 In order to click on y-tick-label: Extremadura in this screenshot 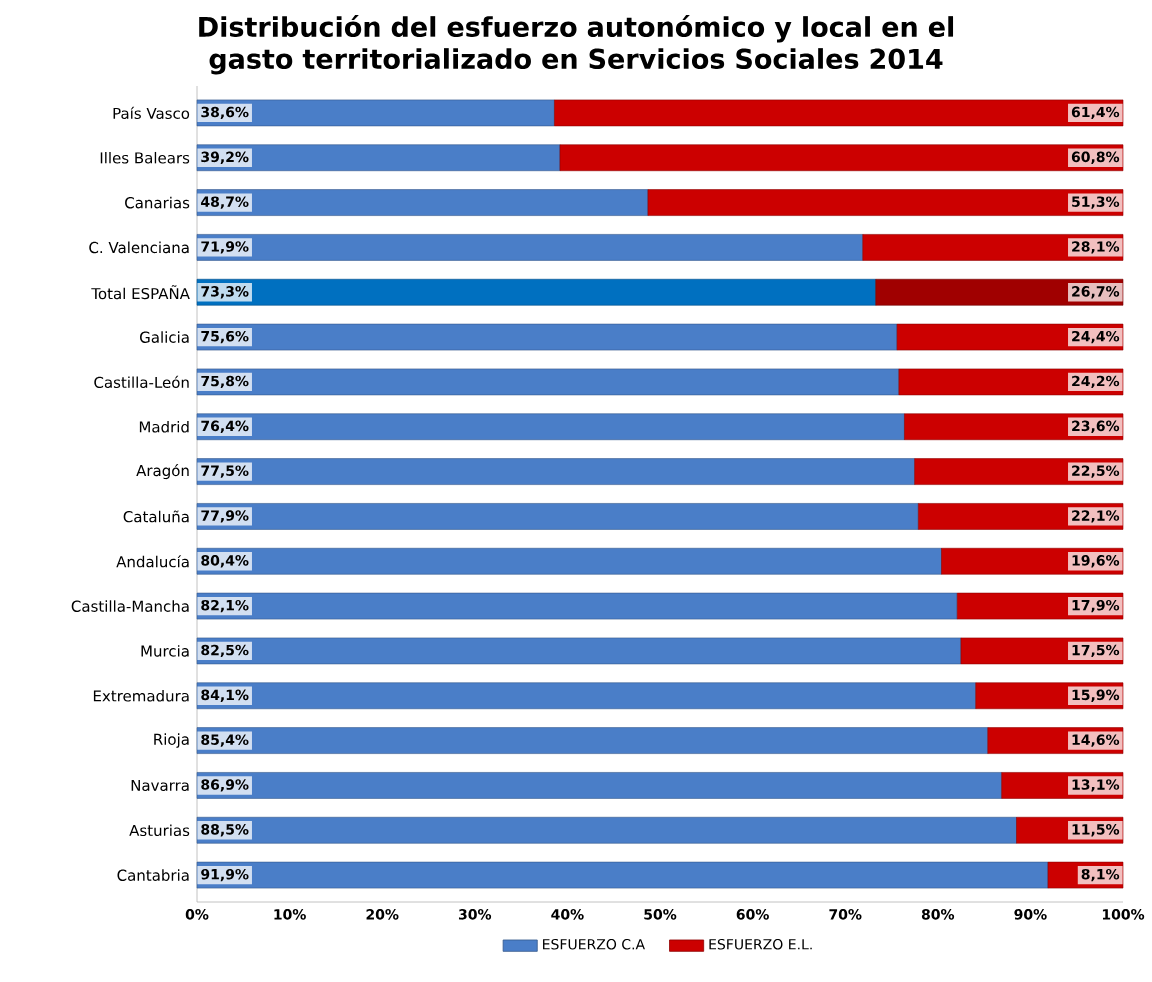, I will do `click(141, 695)`.